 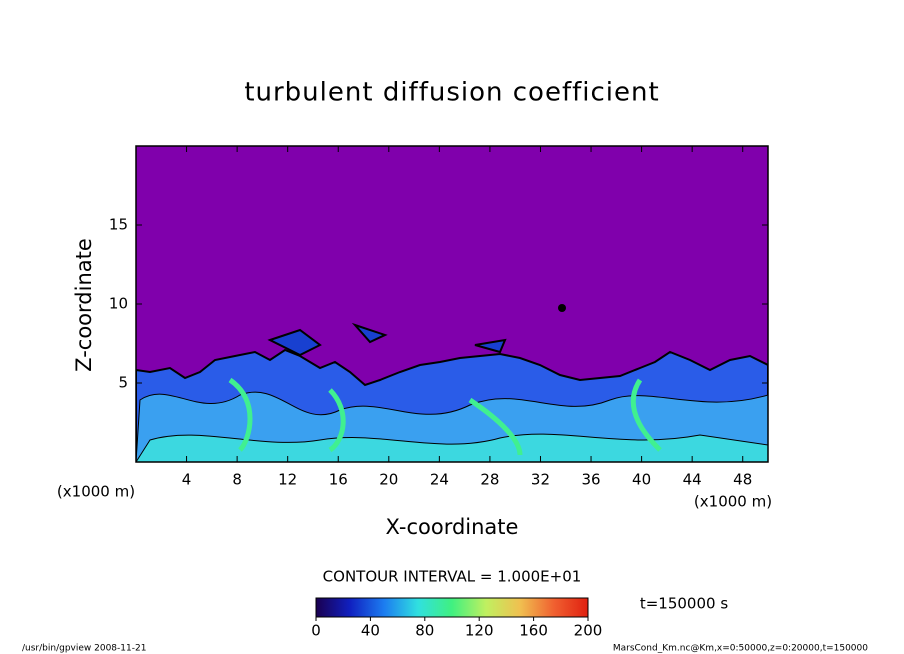 What do you see at coordinates (237, 480) in the screenshot?
I see `x-tick-label: 8` at bounding box center [237, 480].